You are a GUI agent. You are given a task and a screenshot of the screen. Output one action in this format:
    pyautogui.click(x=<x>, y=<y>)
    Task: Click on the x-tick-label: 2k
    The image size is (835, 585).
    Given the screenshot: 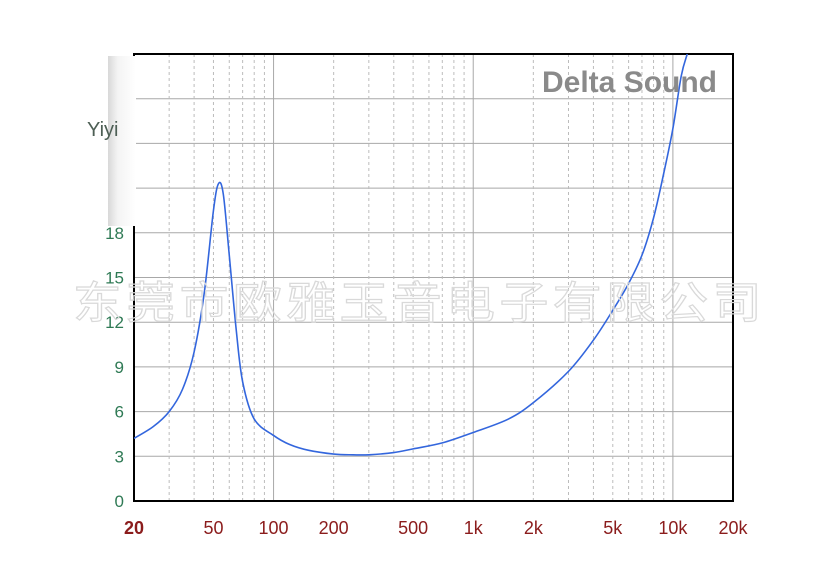 What is the action you would take?
    pyautogui.click(x=534, y=528)
    